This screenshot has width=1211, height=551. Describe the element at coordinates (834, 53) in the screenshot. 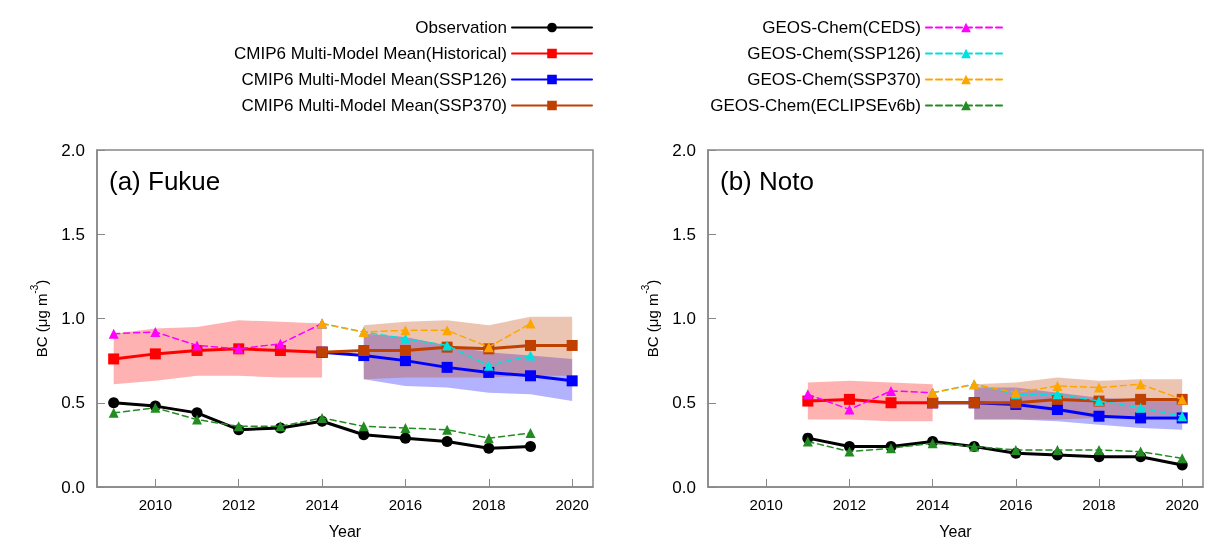

I see `legend-label: GEOS-Chem(SSP126)` at that location.